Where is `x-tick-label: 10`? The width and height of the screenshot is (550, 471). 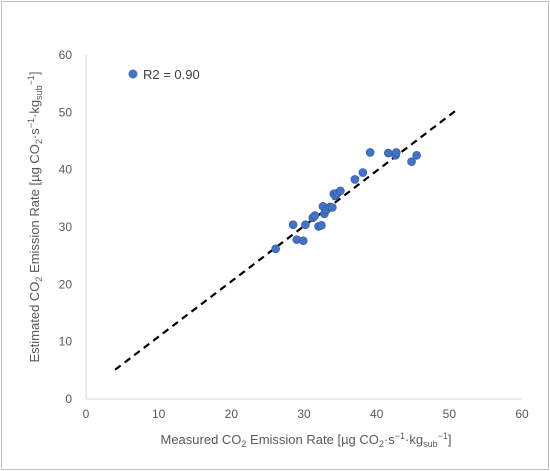
x-tick-label: 10 is located at coordinates (159, 414).